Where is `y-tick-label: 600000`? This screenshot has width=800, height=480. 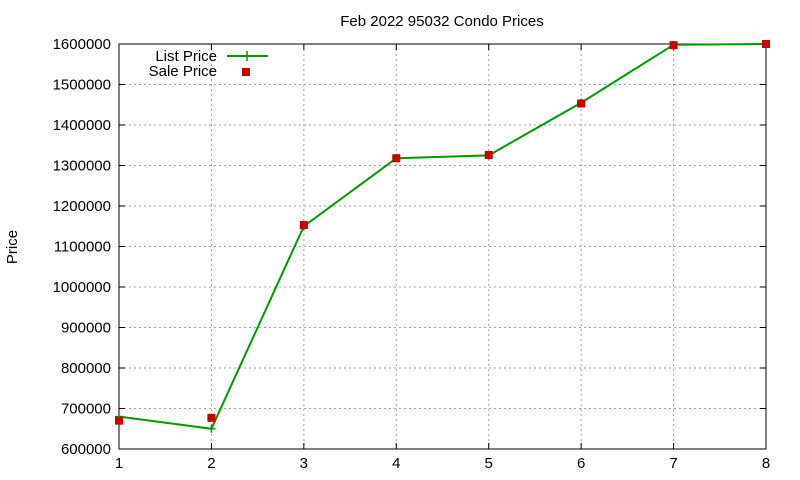
y-tick-label: 600000 is located at coordinates (86, 449).